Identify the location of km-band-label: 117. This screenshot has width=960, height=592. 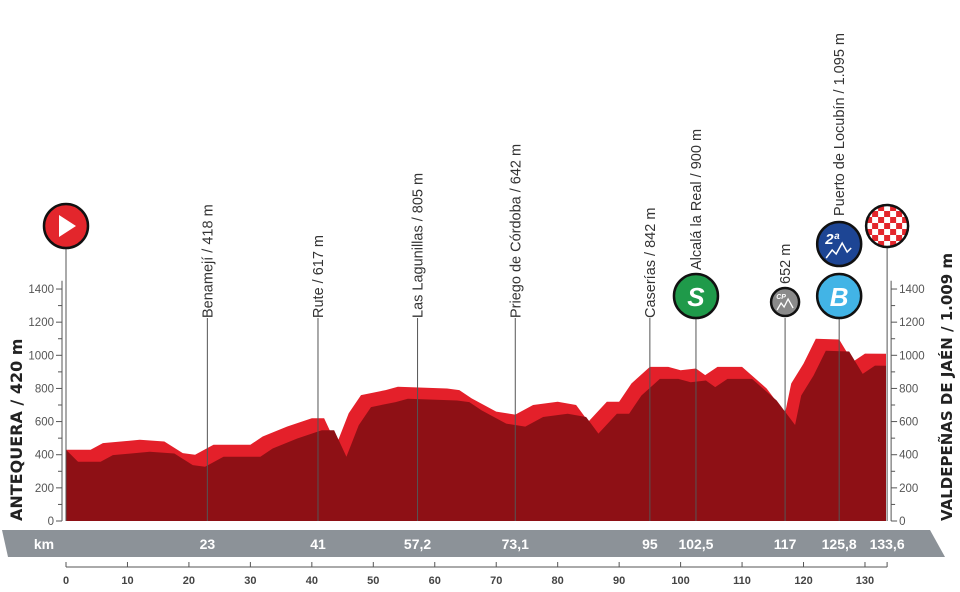
(785, 544).